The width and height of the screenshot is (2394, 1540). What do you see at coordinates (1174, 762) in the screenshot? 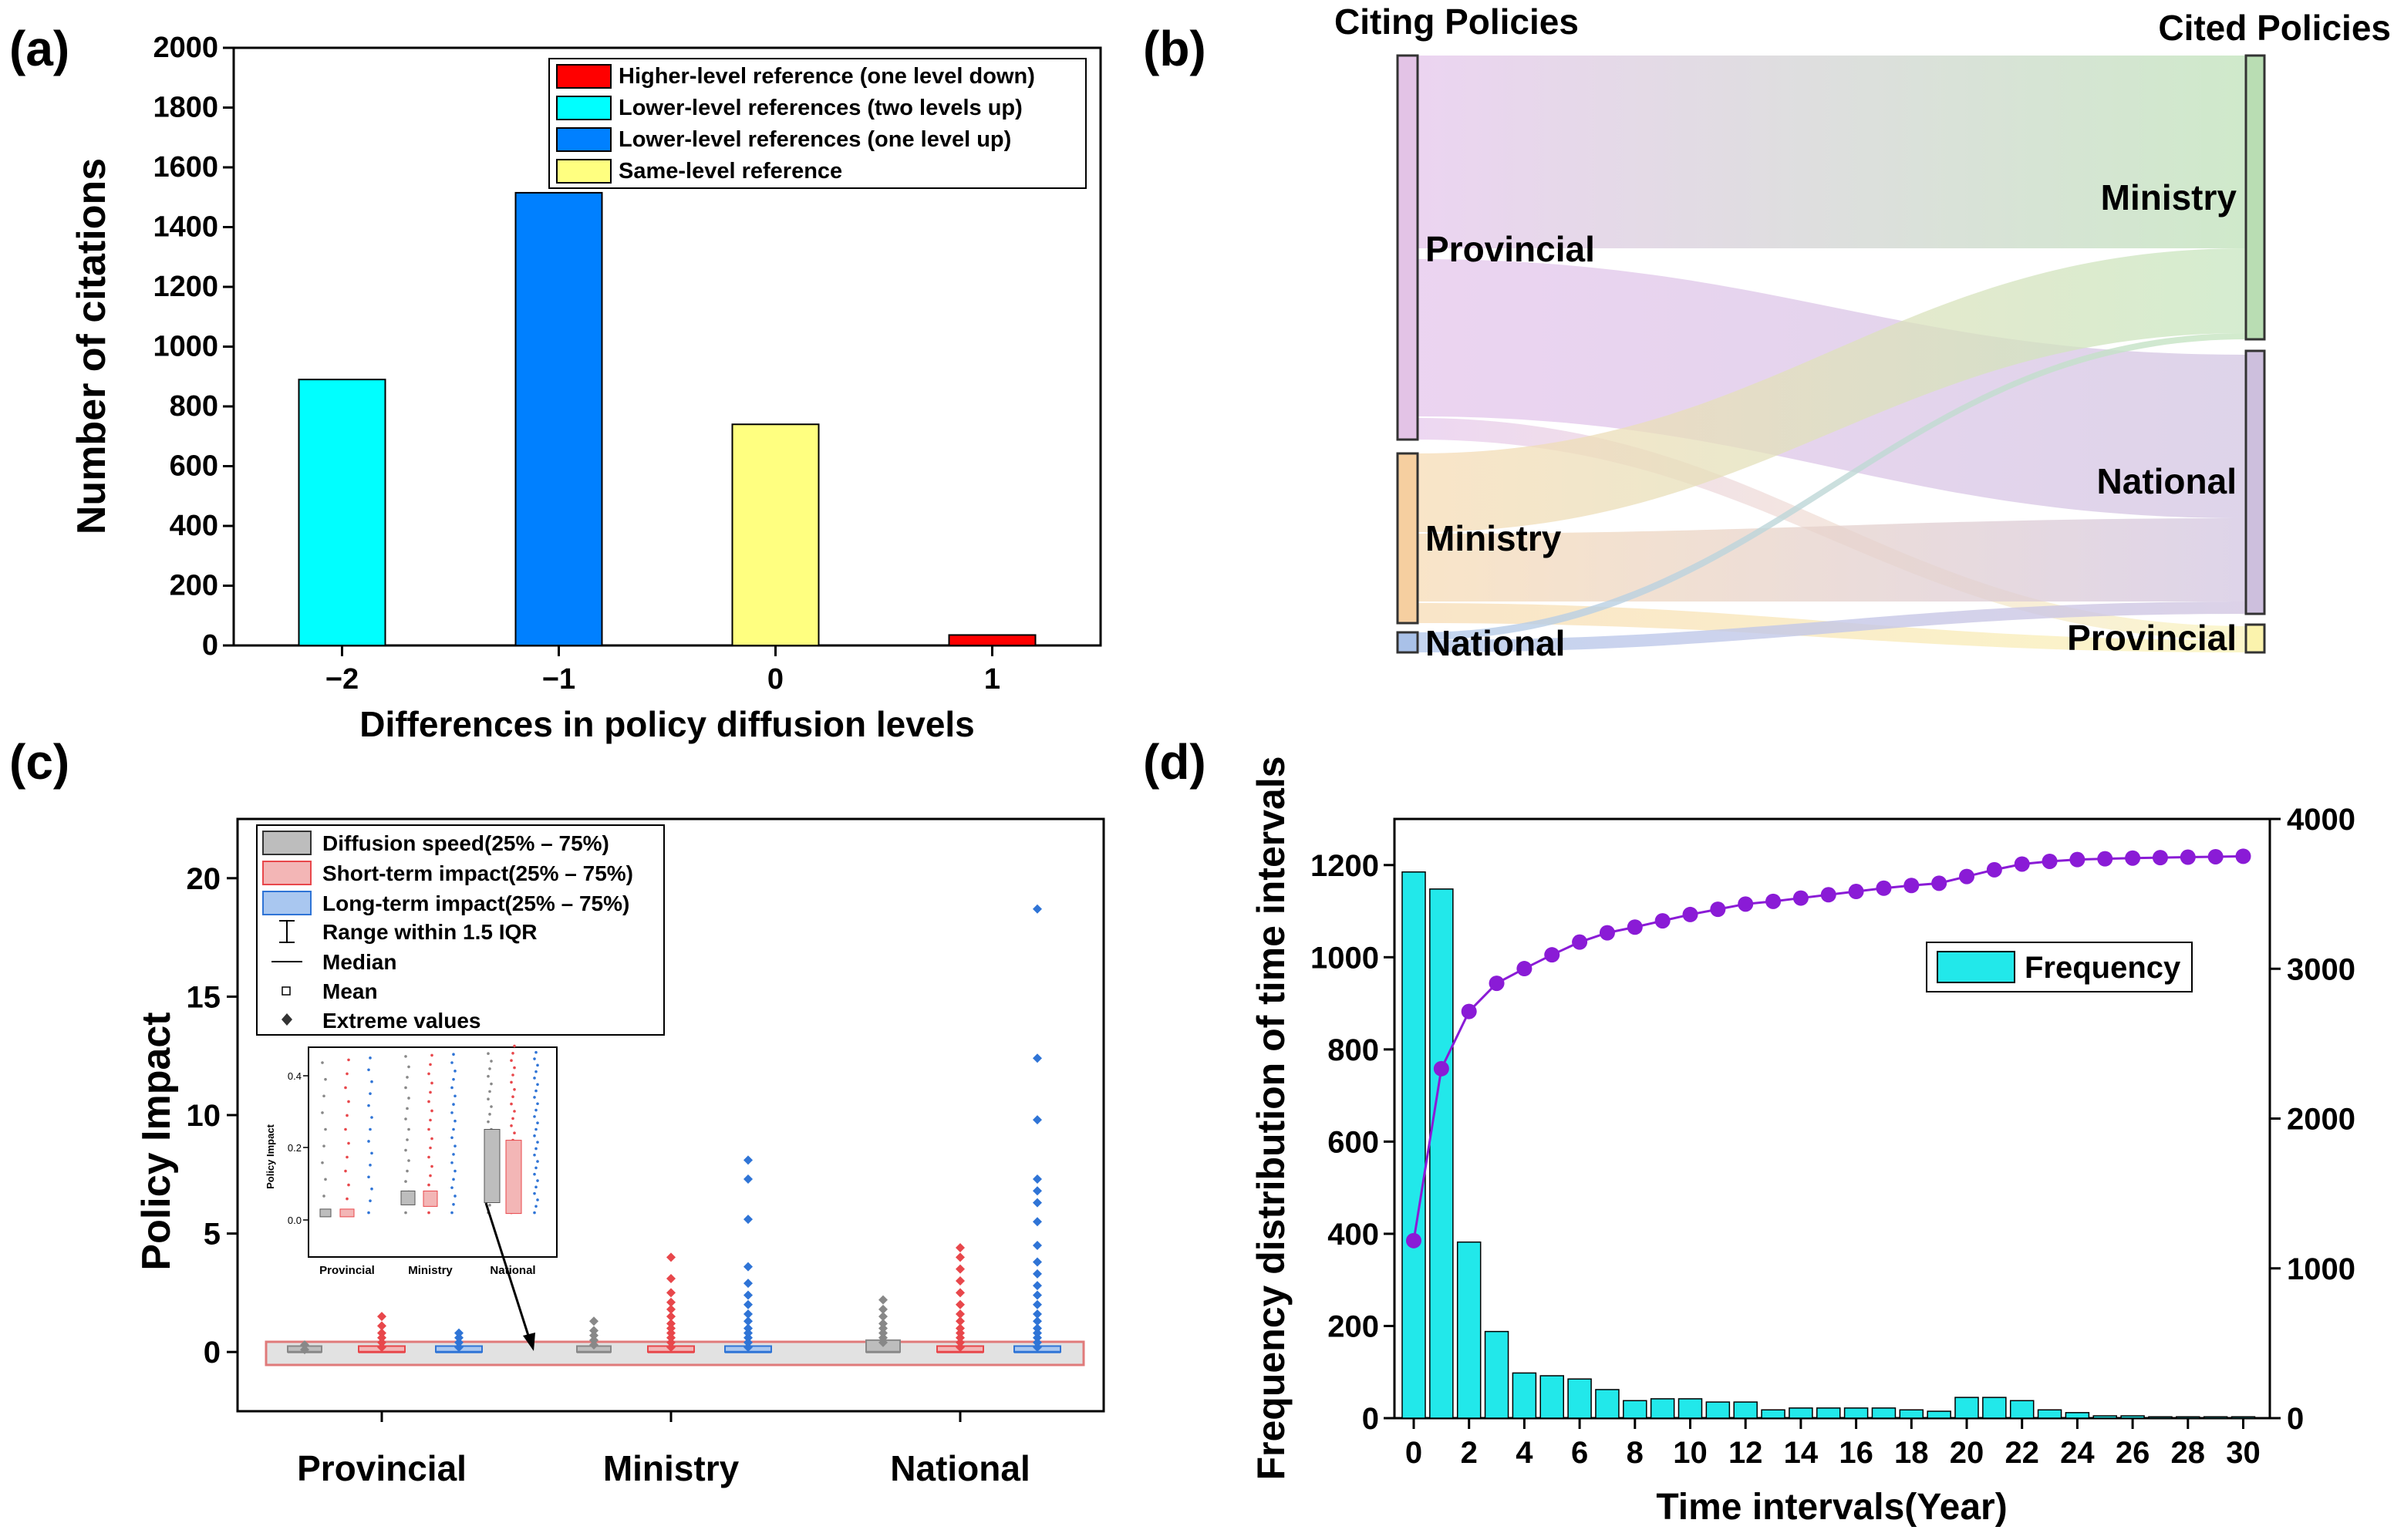
I see `panel-label-d: (d)` at bounding box center [1174, 762].